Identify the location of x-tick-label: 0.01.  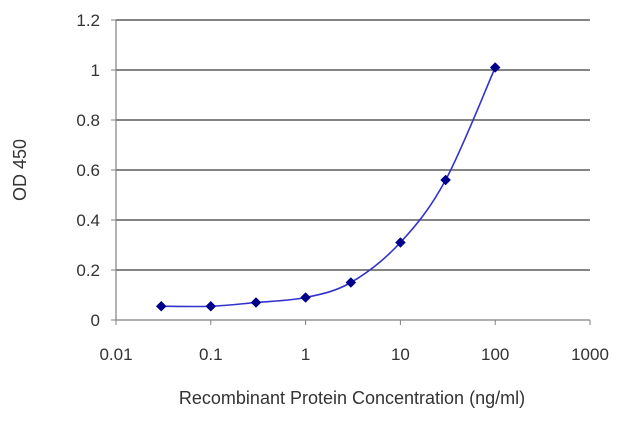
(115, 354).